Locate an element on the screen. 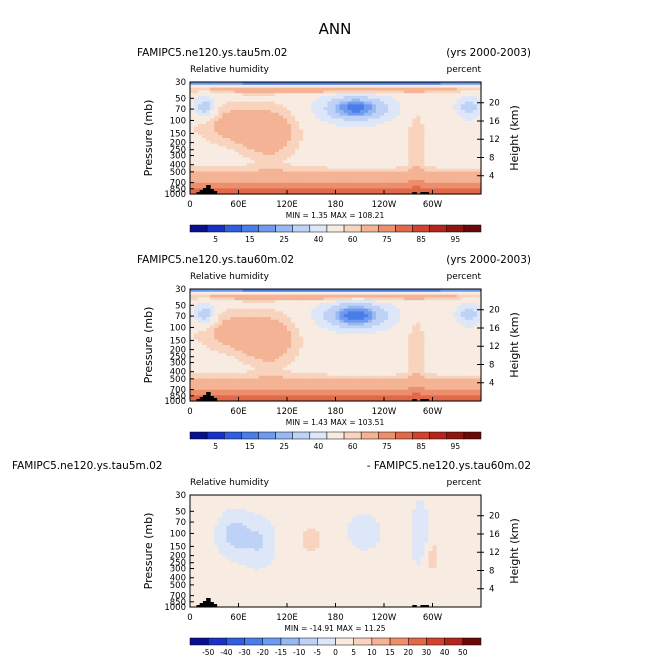 The height and width of the screenshot is (668, 669). pressure-tick-label: 100 is located at coordinates (178, 121).